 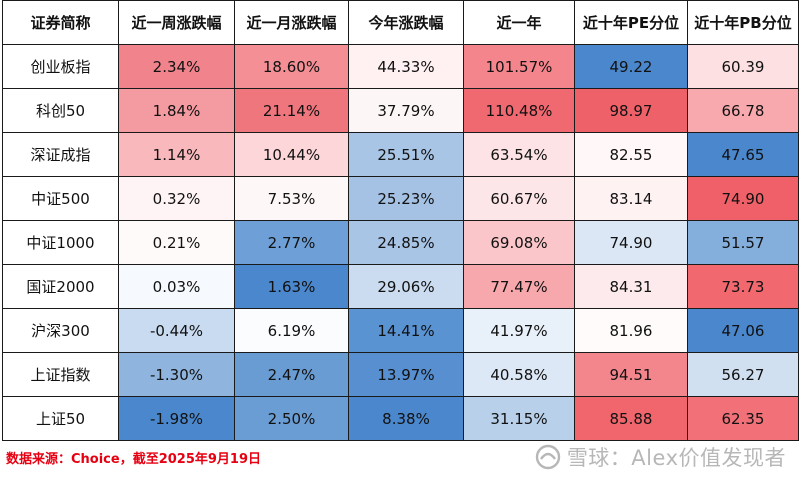 I want to click on value-cell: 83.14, so click(x=631, y=198).